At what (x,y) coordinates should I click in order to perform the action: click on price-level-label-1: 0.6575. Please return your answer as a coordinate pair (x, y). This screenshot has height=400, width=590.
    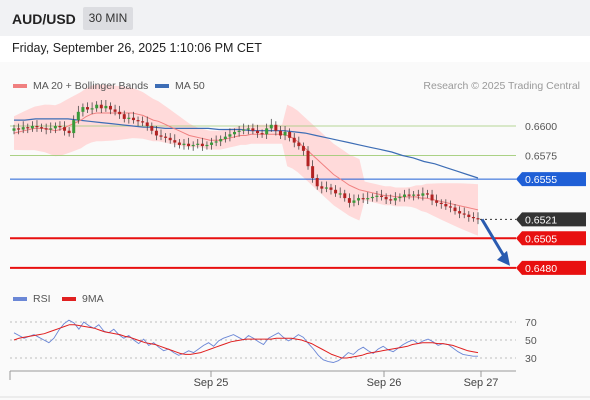
    Looking at the image, I should click on (541, 157).